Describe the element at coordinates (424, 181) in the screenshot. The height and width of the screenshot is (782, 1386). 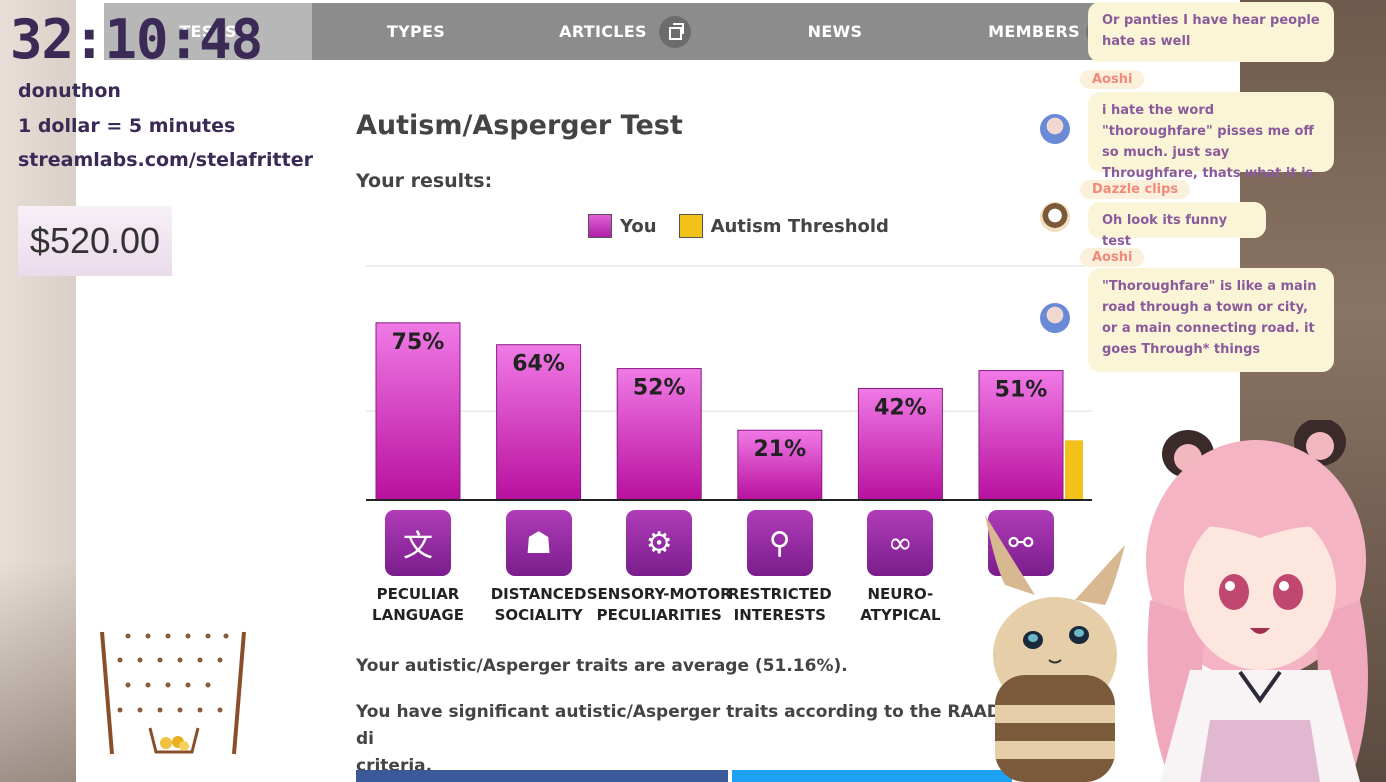
I see `results-label: Your results:` at that location.